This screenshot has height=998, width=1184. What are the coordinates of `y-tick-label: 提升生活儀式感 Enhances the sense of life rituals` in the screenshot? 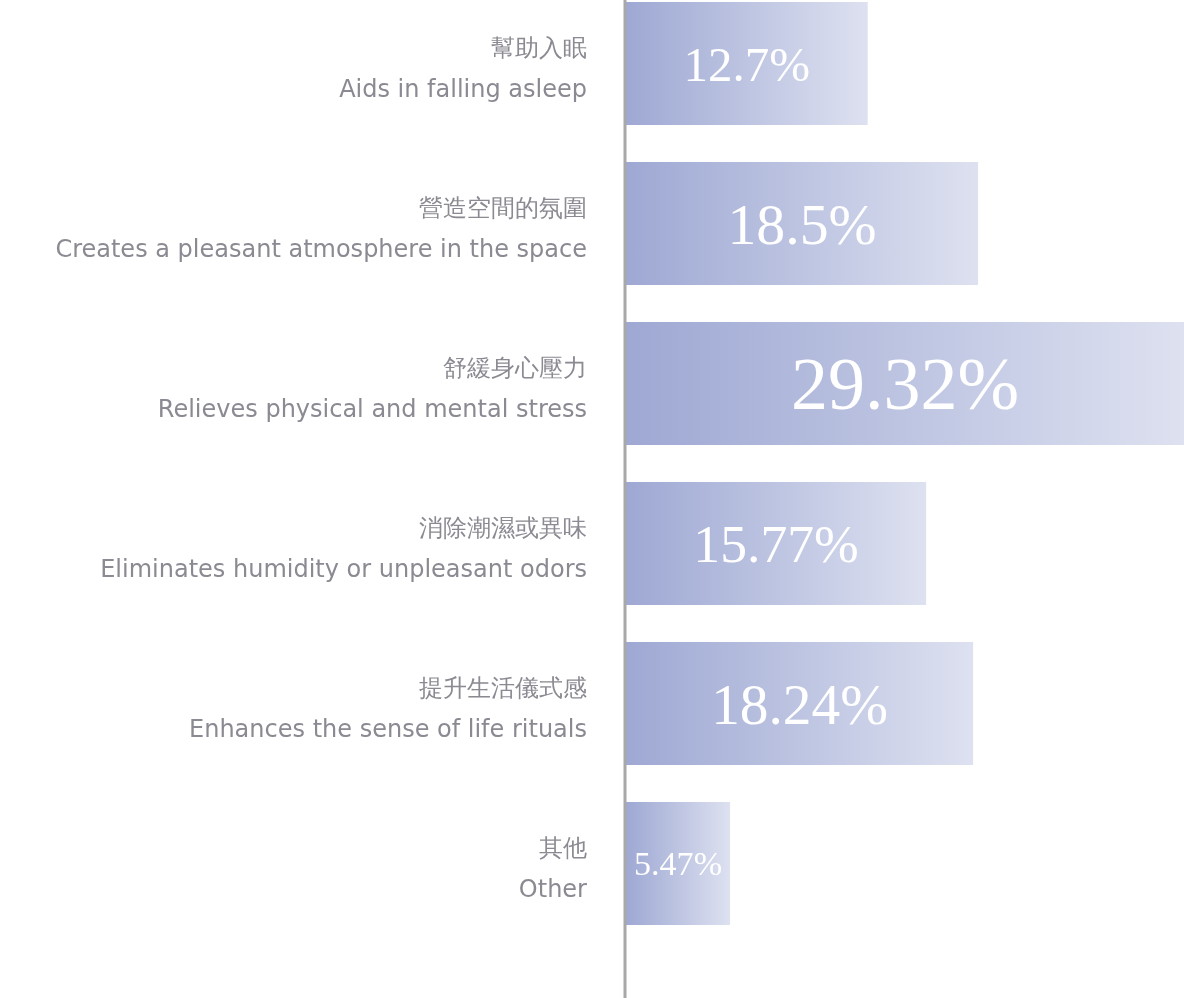 It's located at (388, 708).